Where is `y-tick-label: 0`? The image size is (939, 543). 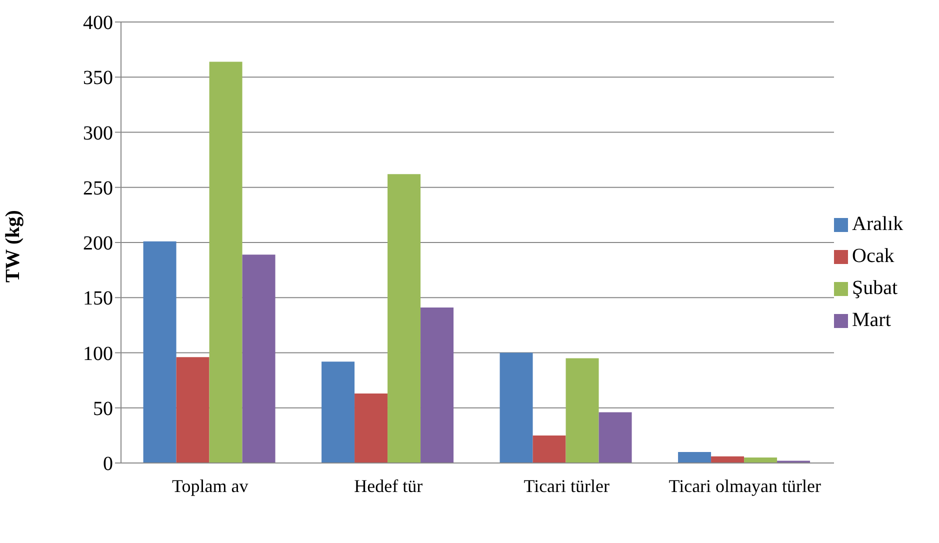
y-tick-label: 0 is located at coordinates (108, 464).